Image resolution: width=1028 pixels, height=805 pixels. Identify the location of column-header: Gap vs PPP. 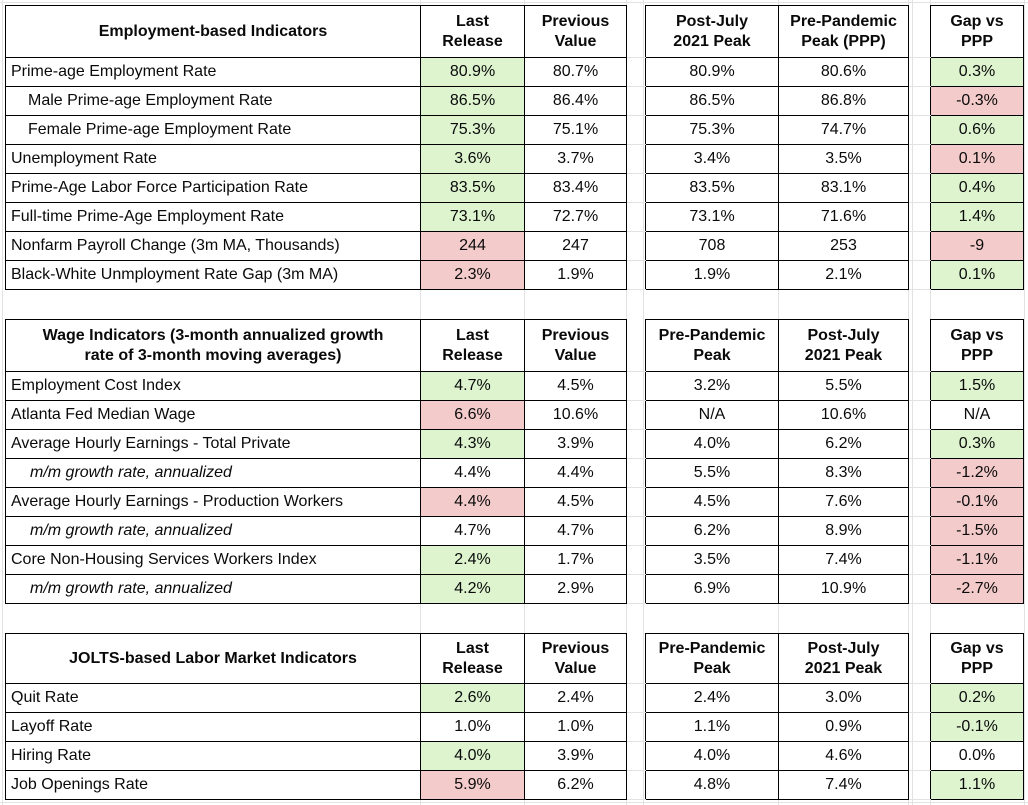
(977, 31).